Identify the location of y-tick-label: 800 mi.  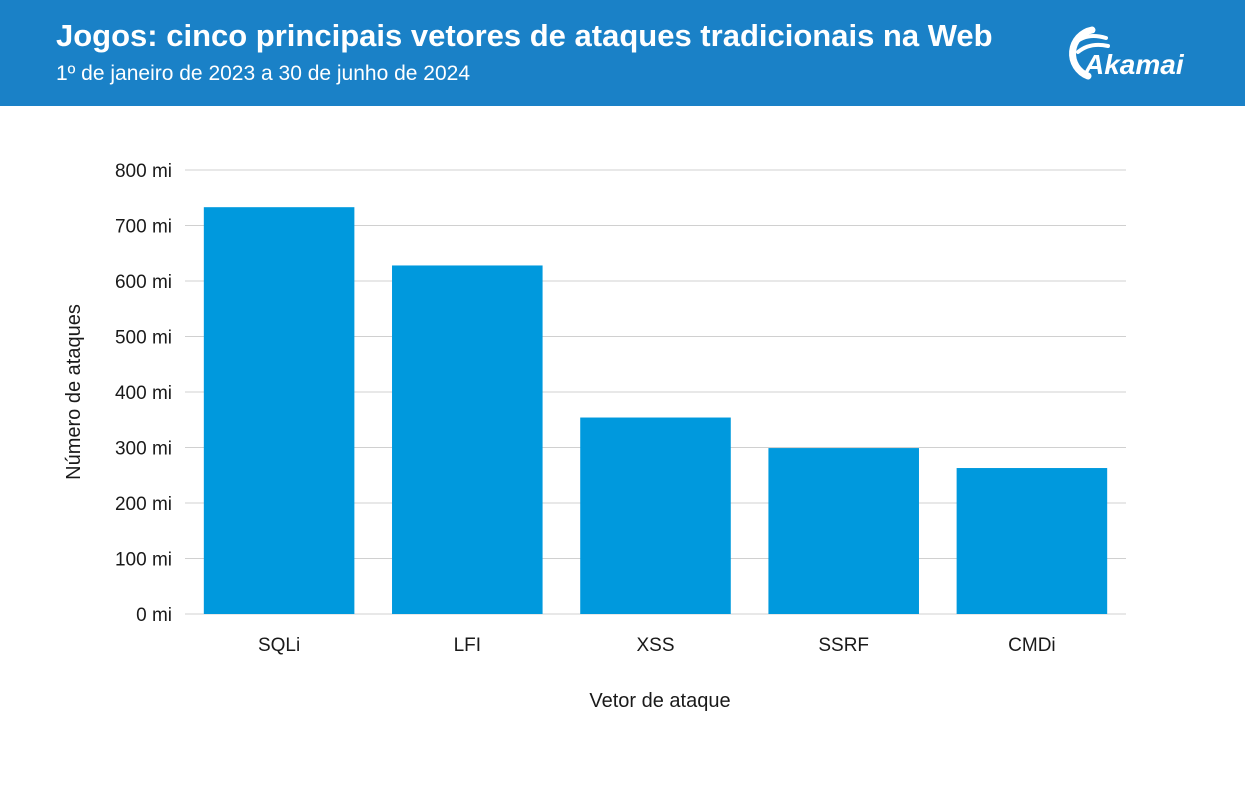
(143, 171).